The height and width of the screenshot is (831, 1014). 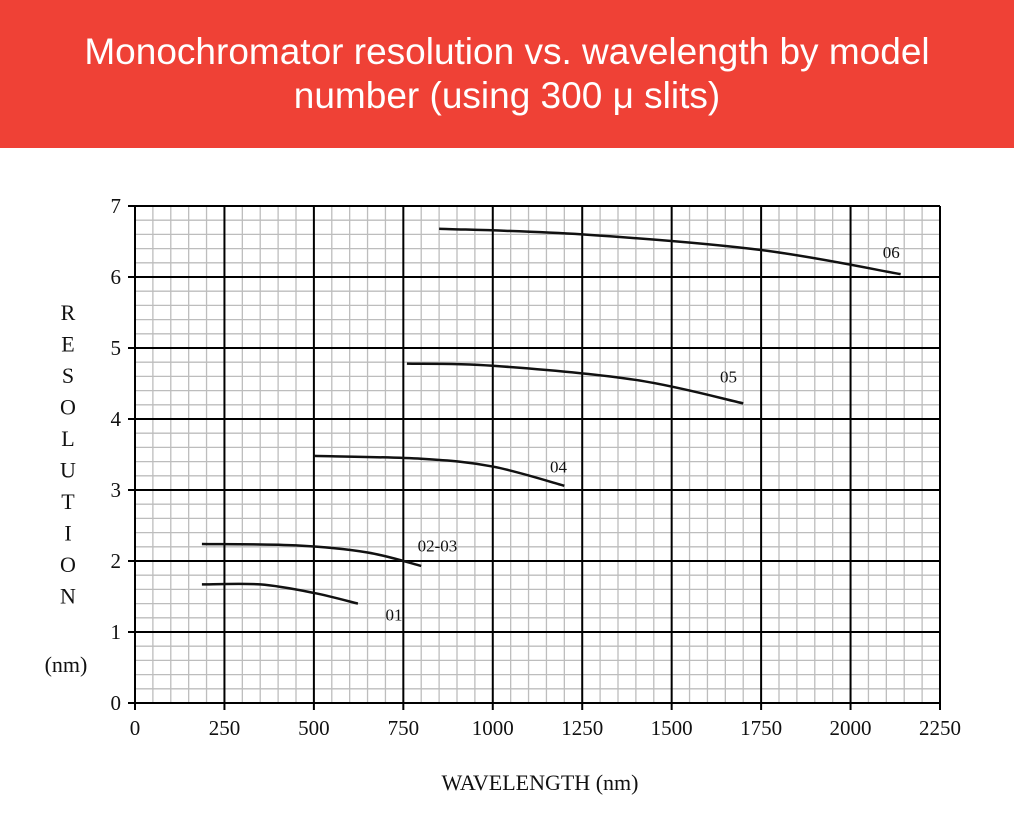 What do you see at coordinates (116, 348) in the screenshot?
I see `y-tick-label: 5` at bounding box center [116, 348].